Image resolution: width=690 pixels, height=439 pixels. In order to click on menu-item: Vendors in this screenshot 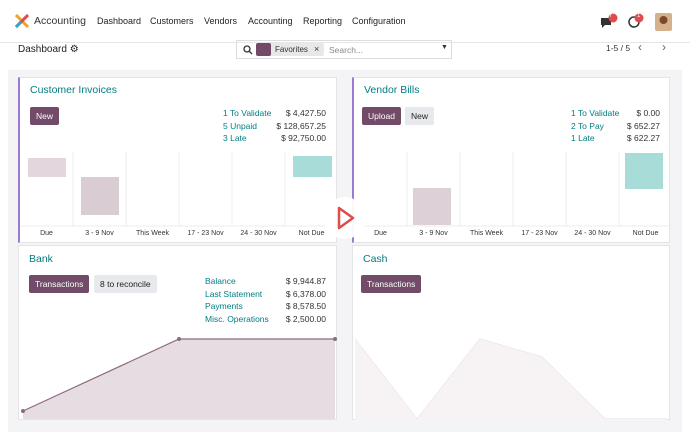, I will do `click(221, 21)`.